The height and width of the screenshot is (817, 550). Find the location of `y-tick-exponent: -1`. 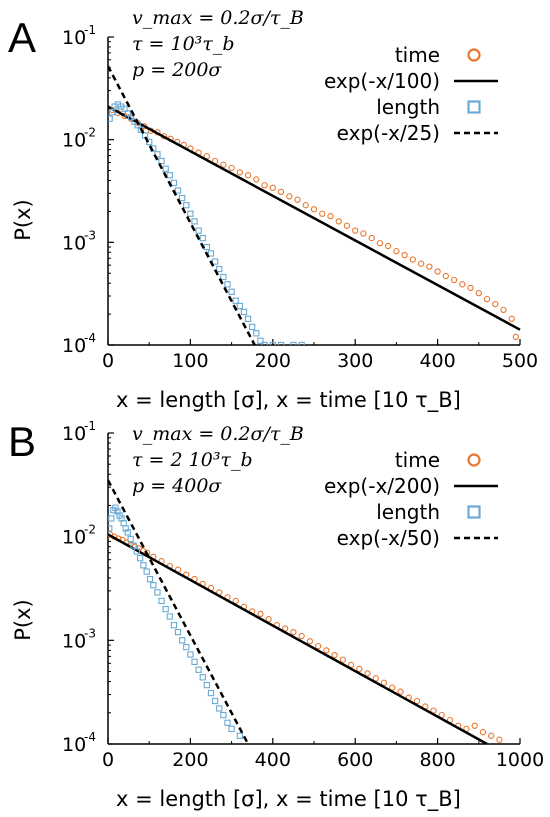

y-tick-exponent: -1 is located at coordinates (90, 426).